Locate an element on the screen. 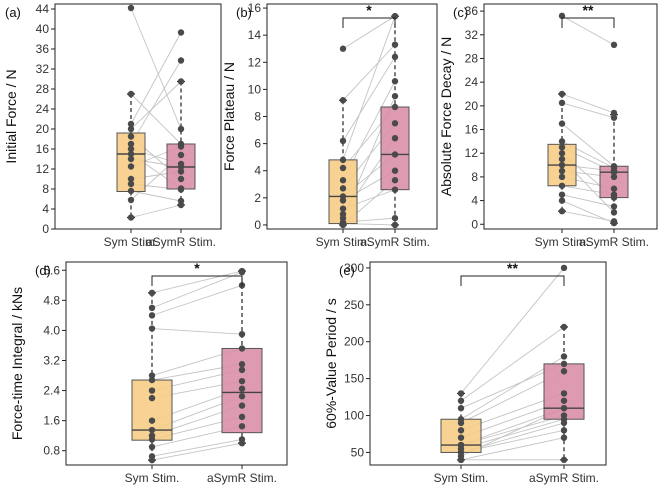 This screenshot has width=669, height=490. y-tick-label: 100 is located at coordinates (354, 416).